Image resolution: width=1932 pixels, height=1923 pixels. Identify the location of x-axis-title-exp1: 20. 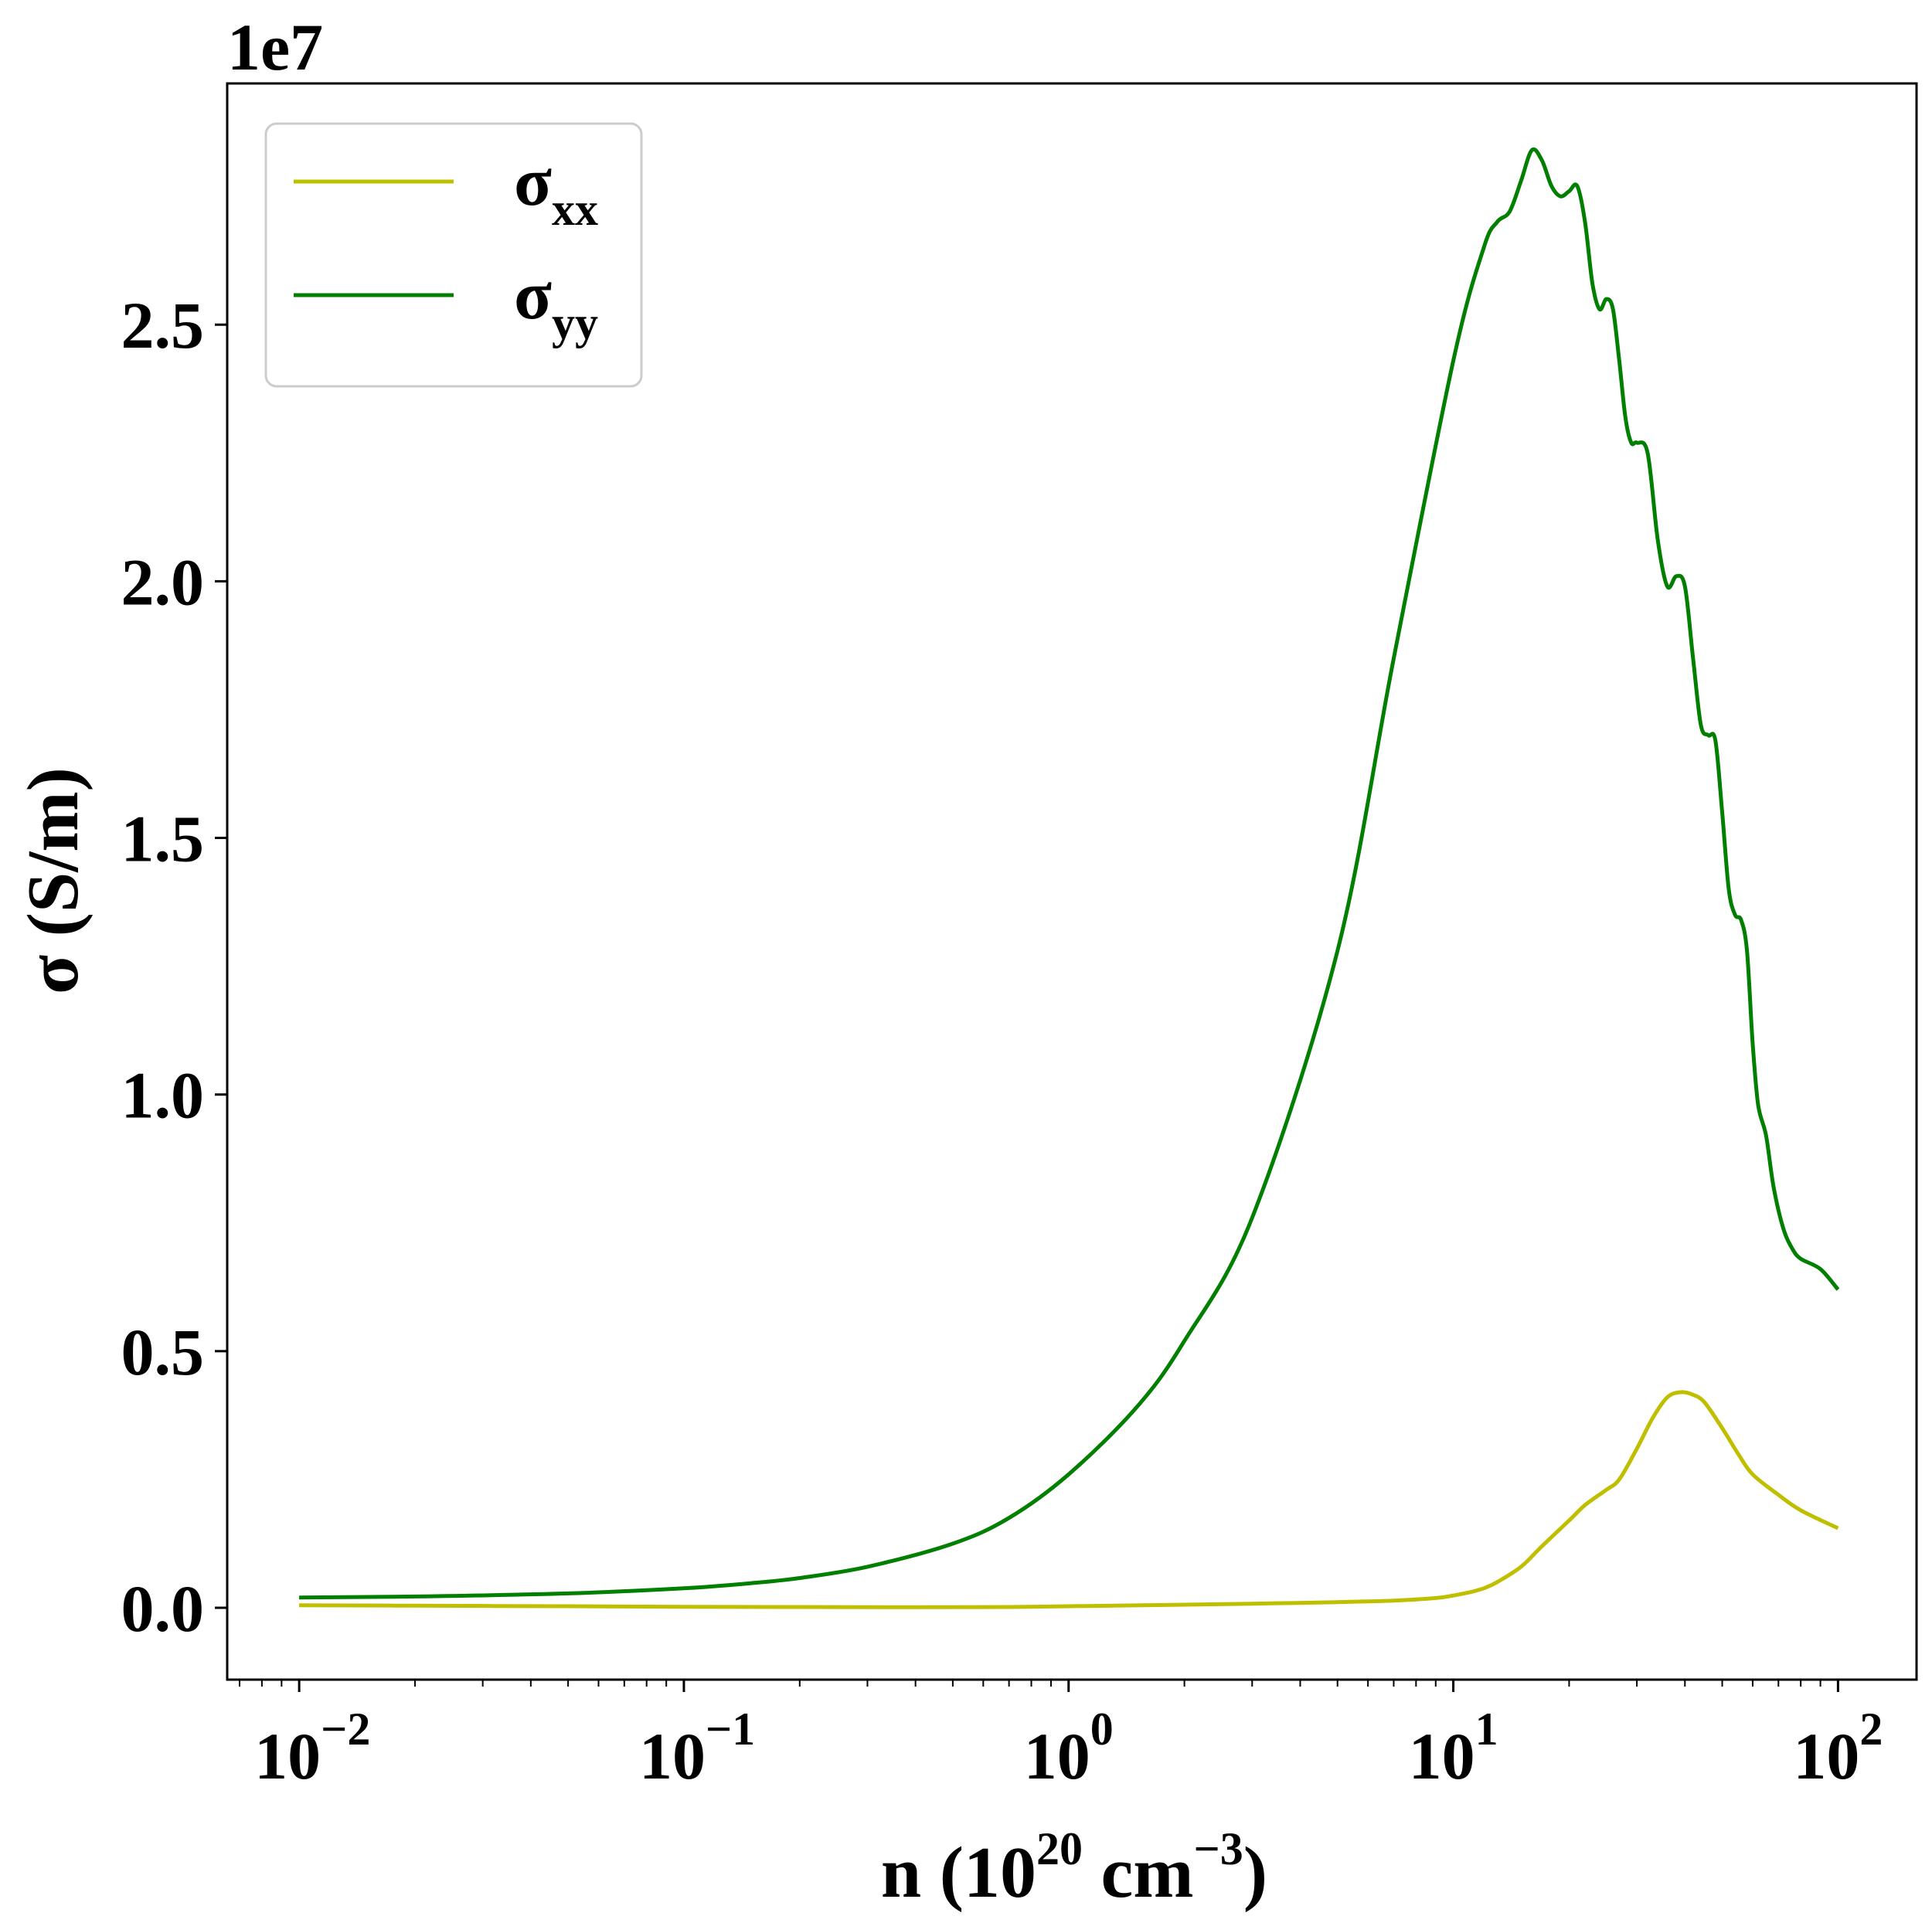
(1059, 1848).